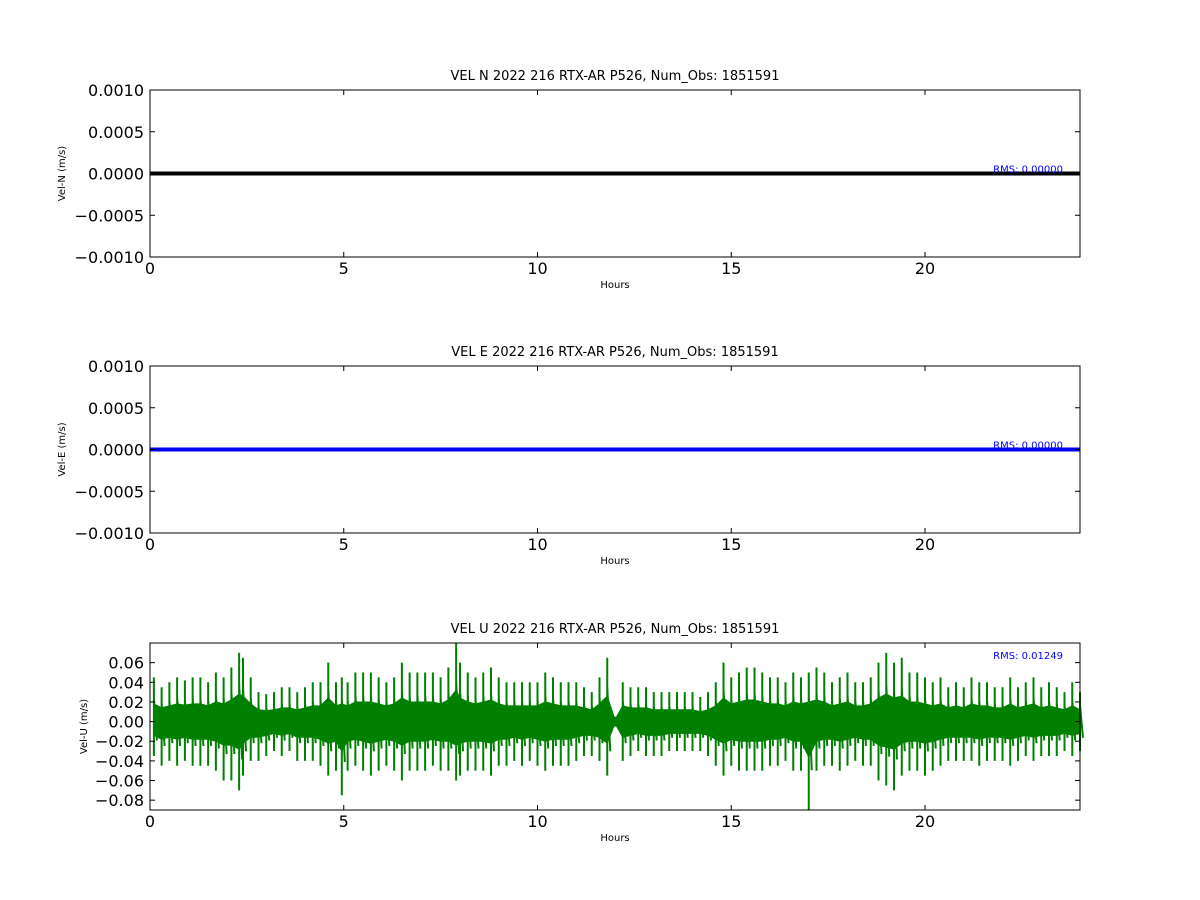  What do you see at coordinates (126, 663) in the screenshot?
I see `y-tick-label: 0.06` at bounding box center [126, 663].